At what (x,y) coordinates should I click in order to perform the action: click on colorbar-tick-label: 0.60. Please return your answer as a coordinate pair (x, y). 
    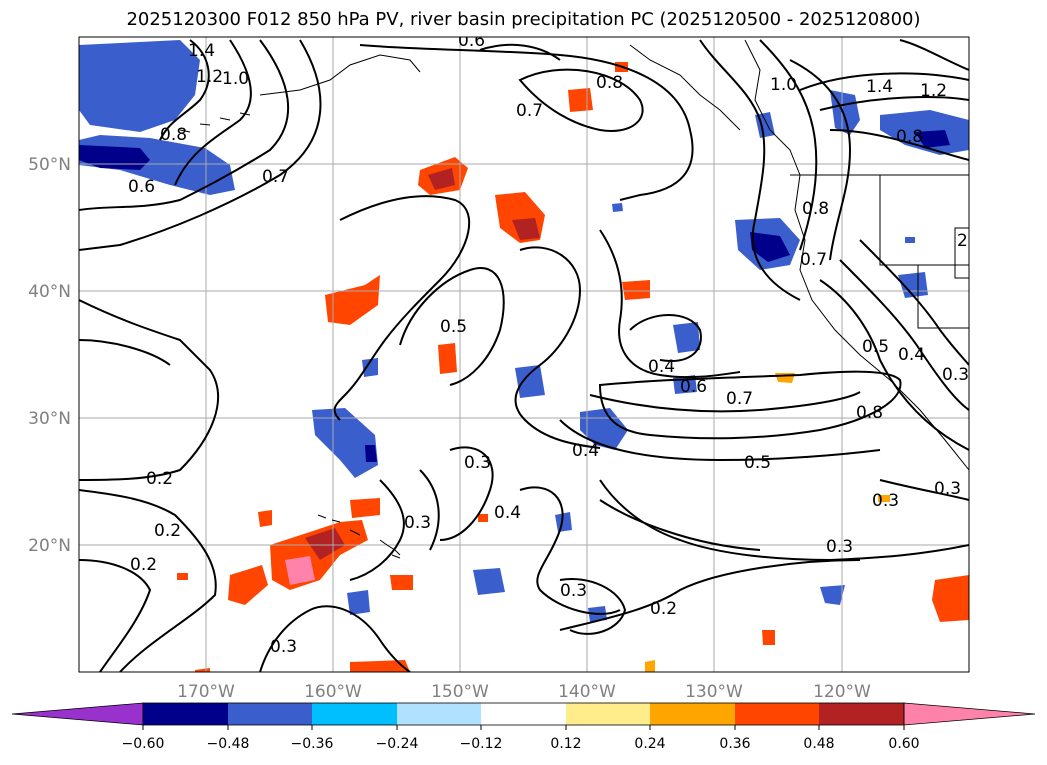
    Looking at the image, I should click on (903, 744).